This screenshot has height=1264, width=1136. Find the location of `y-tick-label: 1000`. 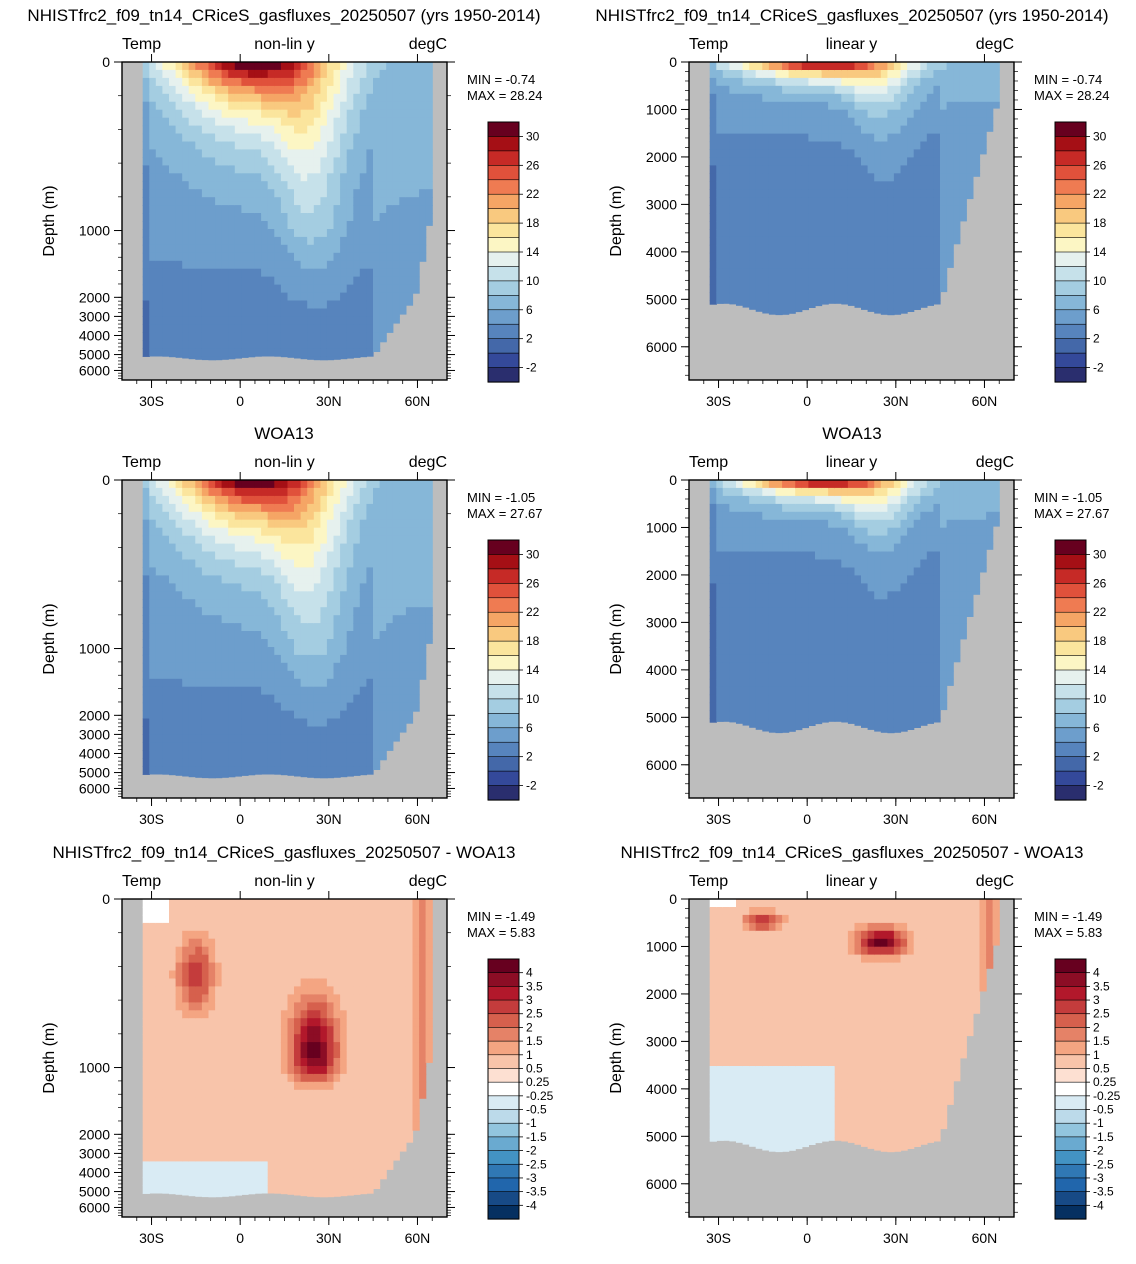

y-tick-label: 1000 is located at coordinates (94, 649).